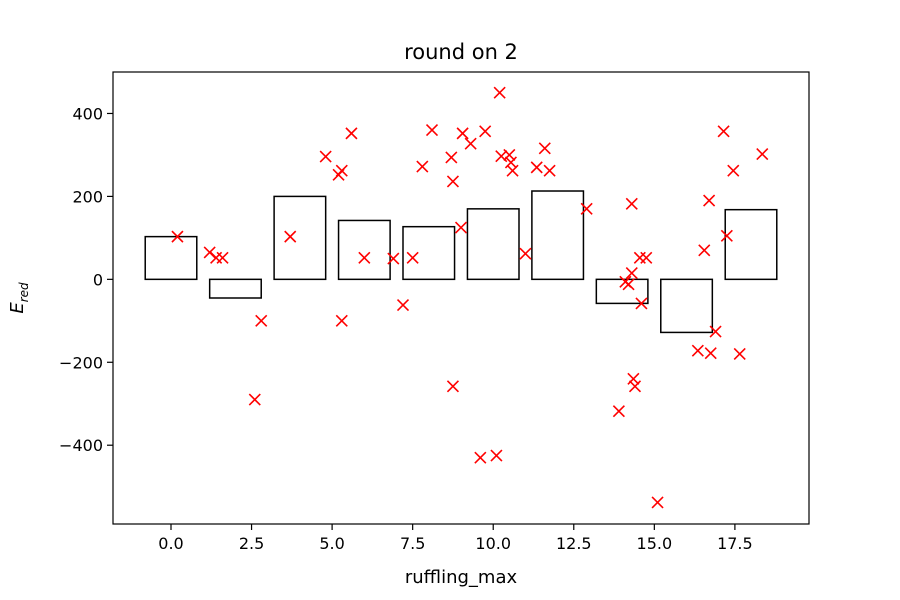 Image resolution: width=900 pixels, height=600 pixels. I want to click on x-axis: 0.0 2.5 5.0 7.5 10.0 12.5 15.0 17.5, so click(455, 538).